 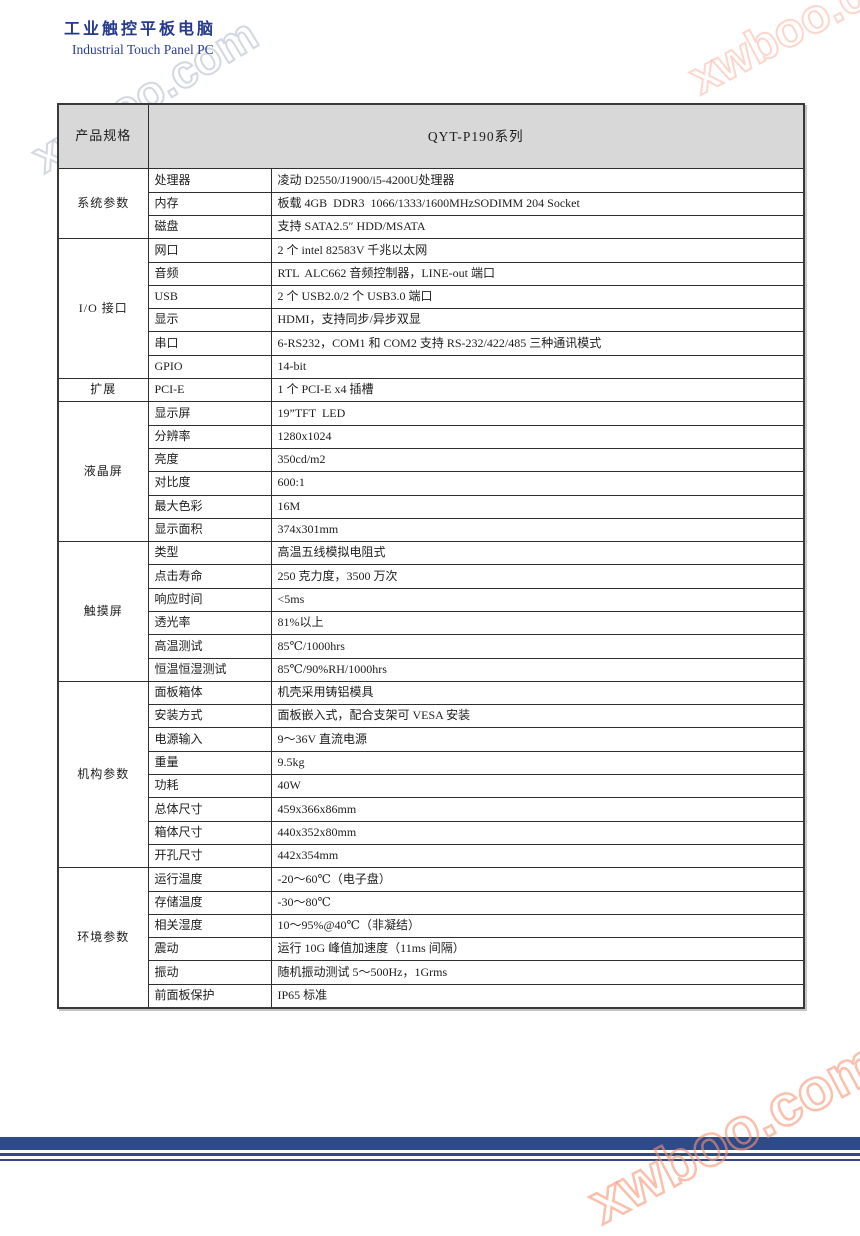 I want to click on spec-item-value: 374x301mm, so click(x=537, y=530).